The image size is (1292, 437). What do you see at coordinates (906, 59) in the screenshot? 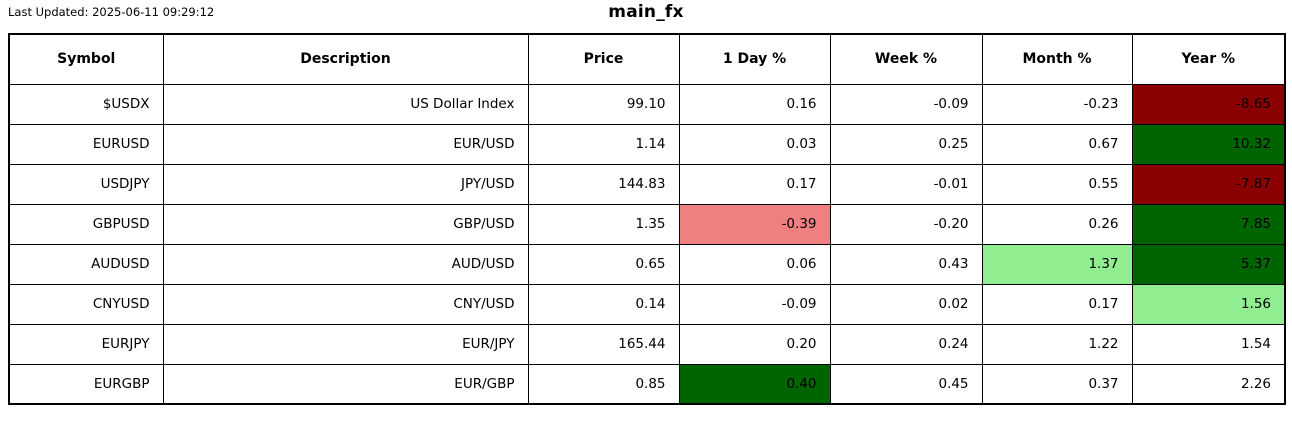
I see `column-header-week: Week %` at bounding box center [906, 59].